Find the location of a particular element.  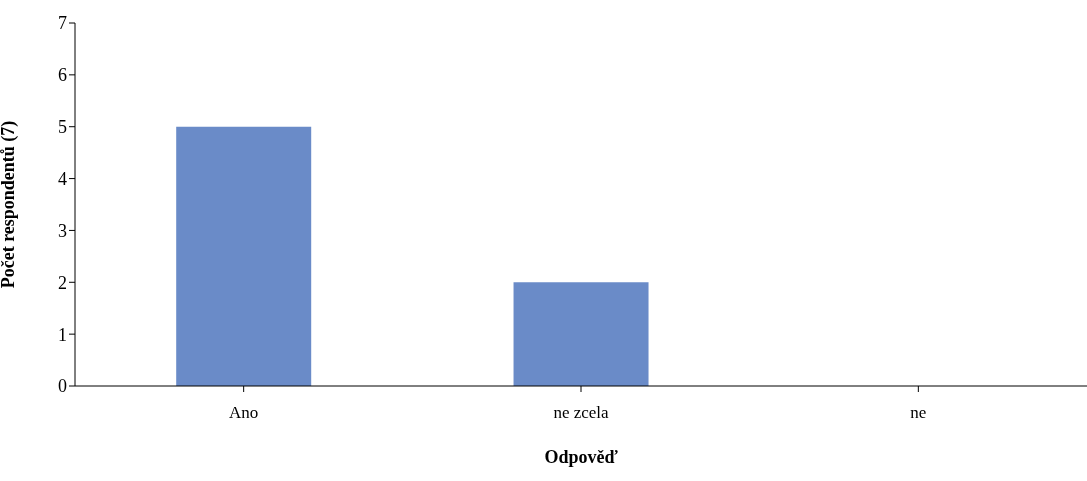

x-tick-label: Ano is located at coordinates (244, 413).